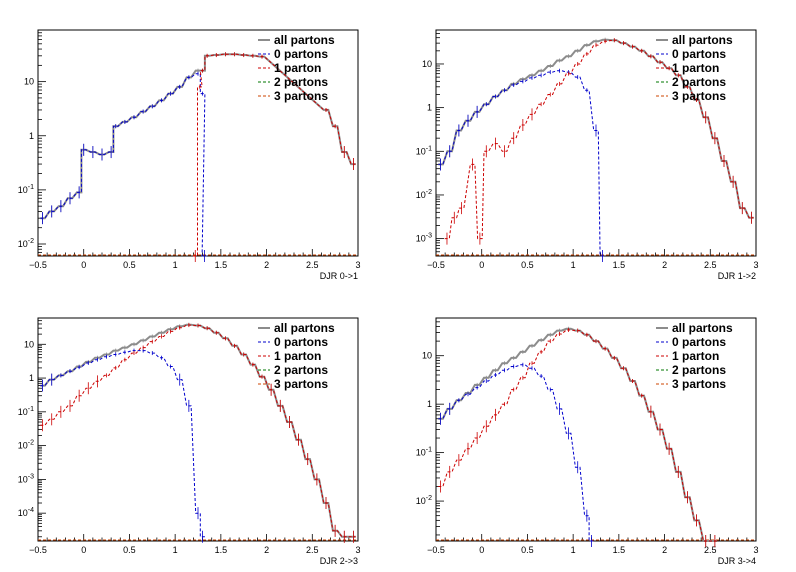 This screenshot has height=572, width=796. I want to click on x-axis-label: DJR 2->3, so click(339, 561).